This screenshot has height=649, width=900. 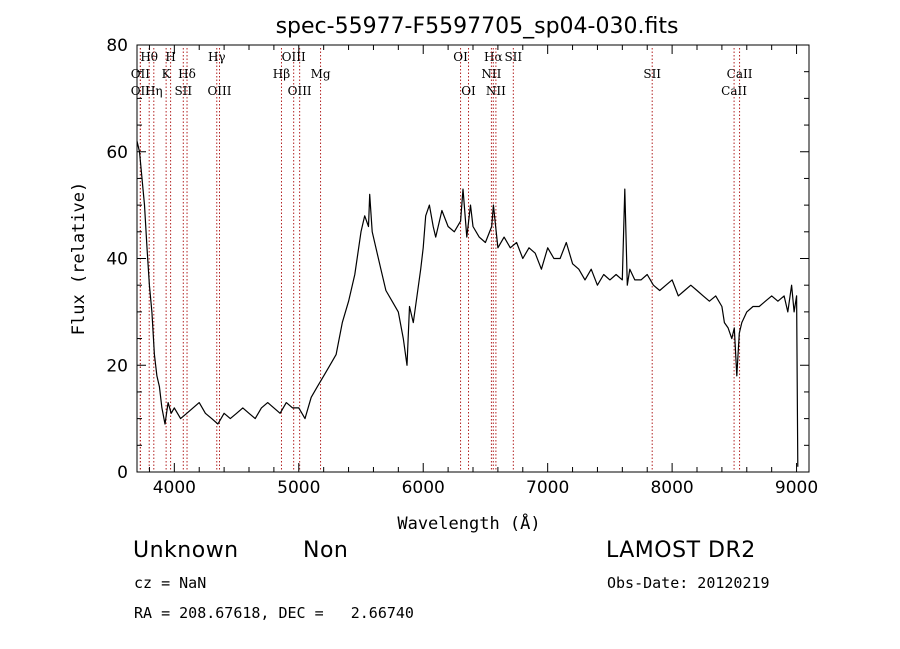 What do you see at coordinates (187, 74) in the screenshot?
I see `line-label: Hδ` at bounding box center [187, 74].